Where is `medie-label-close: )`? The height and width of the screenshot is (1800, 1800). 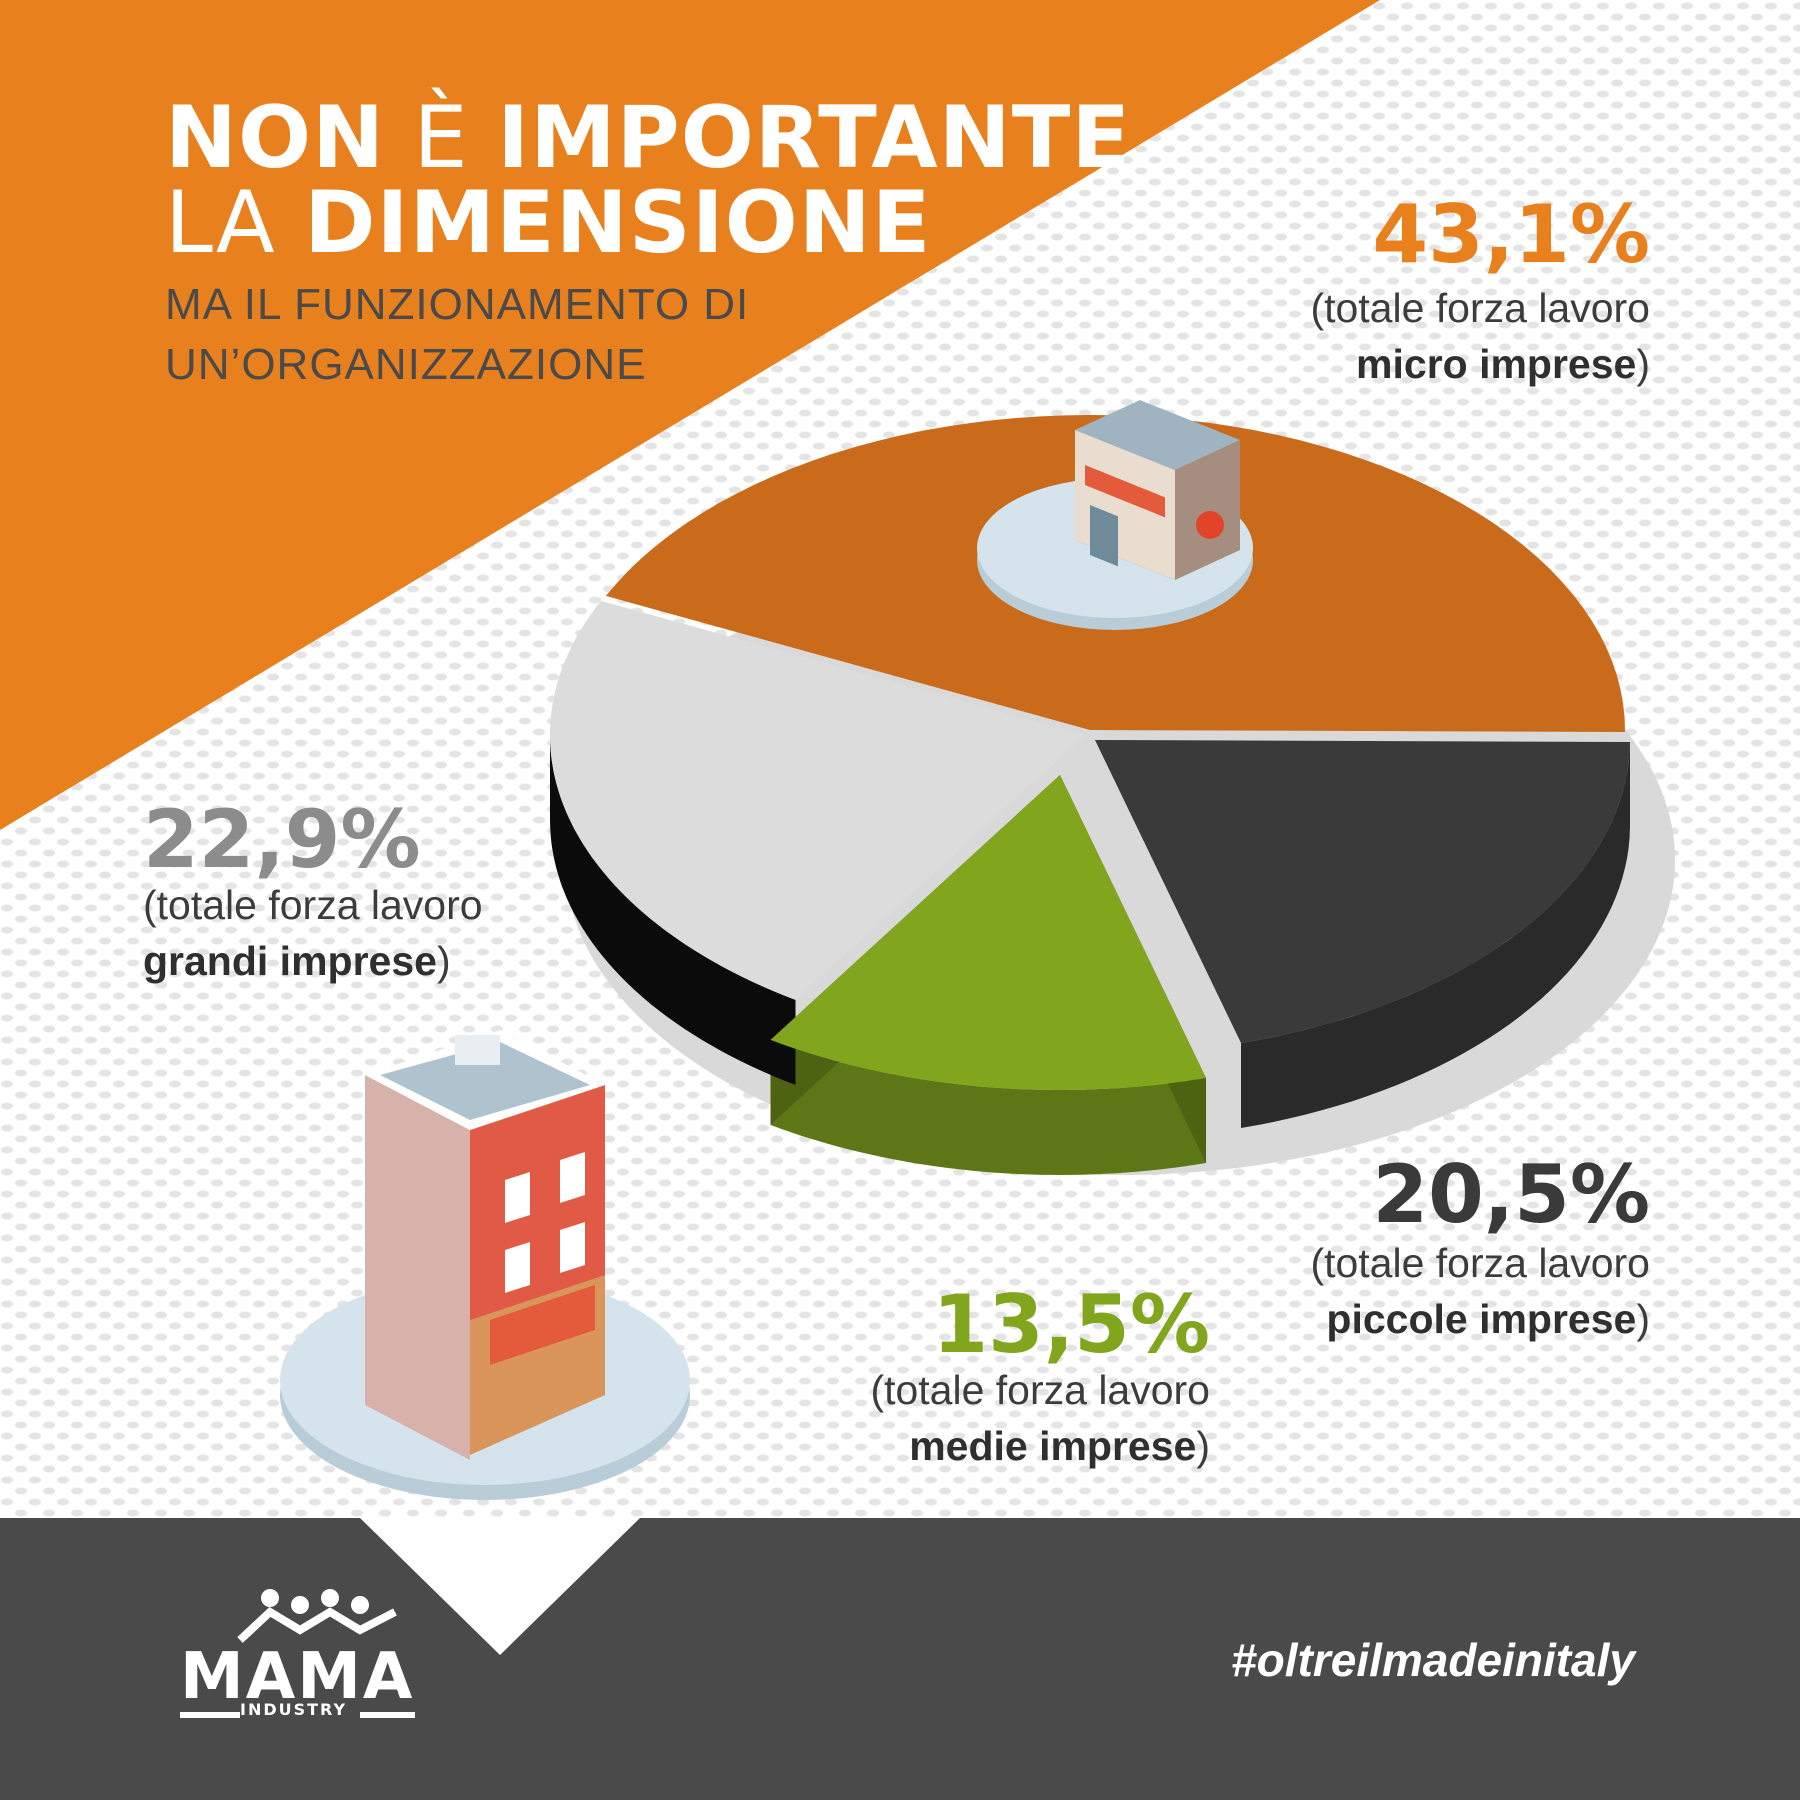 medie-label-close: ) is located at coordinates (1203, 1446).